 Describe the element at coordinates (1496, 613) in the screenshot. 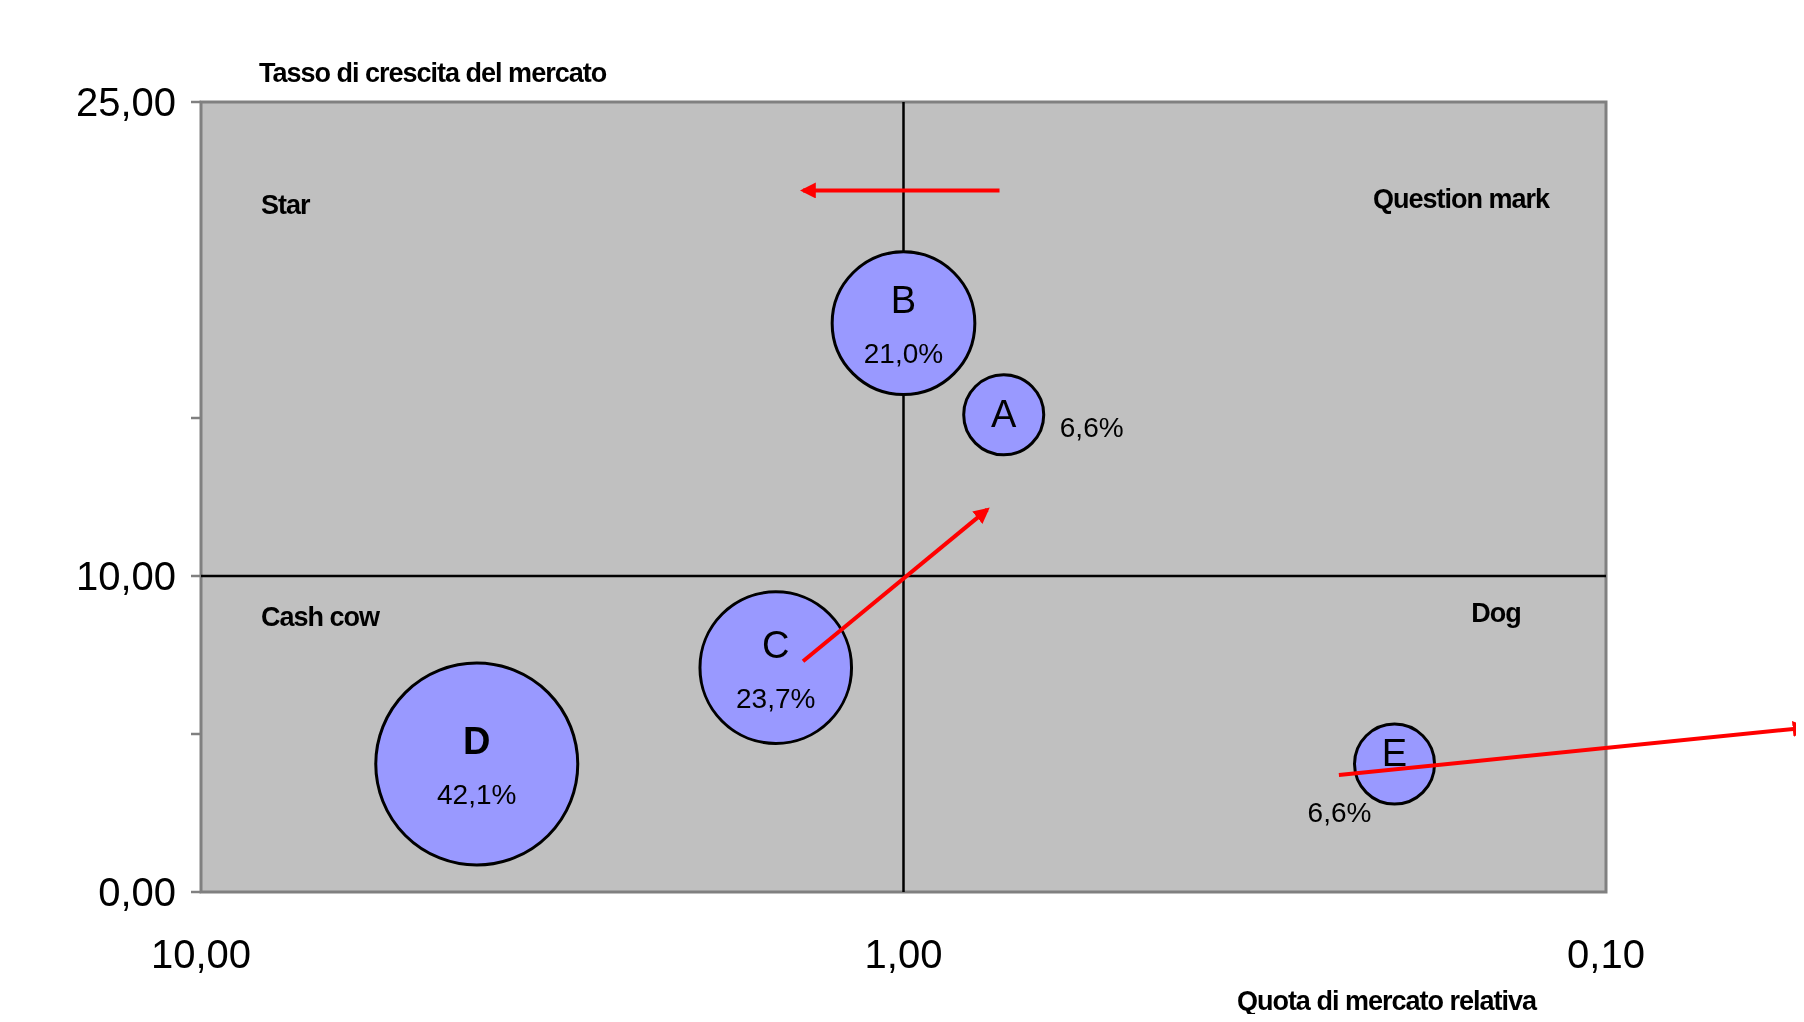

I see `annotation: Dog` at that location.